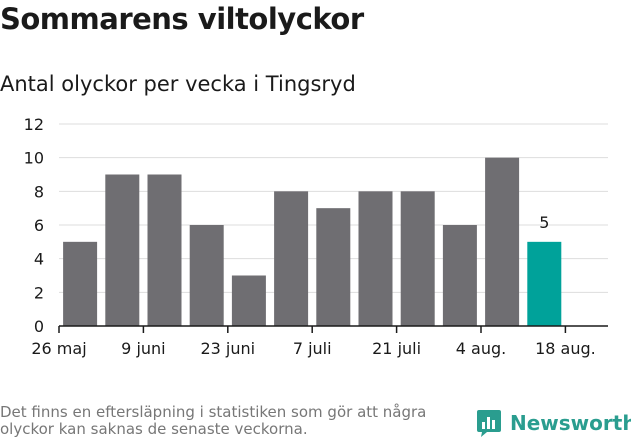 The height and width of the screenshot is (439, 631). I want to click on y-tick-label: 4, so click(39, 259).